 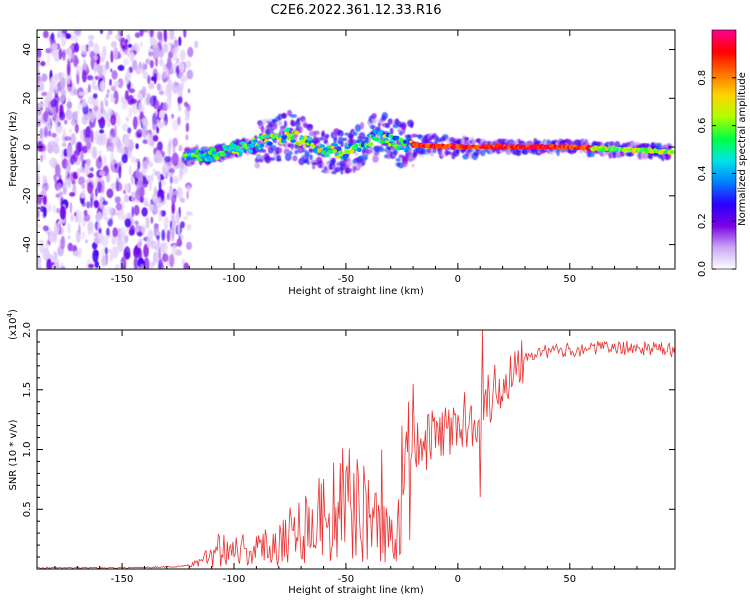 What do you see at coordinates (458, 279) in the screenshot?
I see `spectrogram-x-tick-label: 0` at bounding box center [458, 279].